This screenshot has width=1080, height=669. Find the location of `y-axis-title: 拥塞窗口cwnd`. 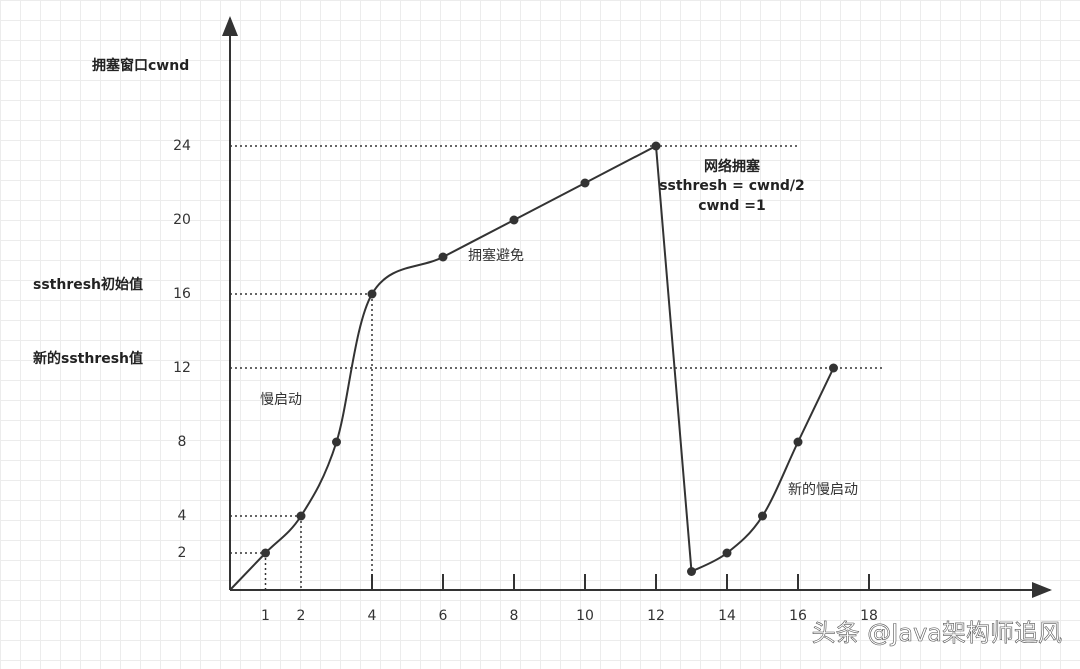

y-axis-title: 拥塞窗口cwnd is located at coordinates (140, 65).